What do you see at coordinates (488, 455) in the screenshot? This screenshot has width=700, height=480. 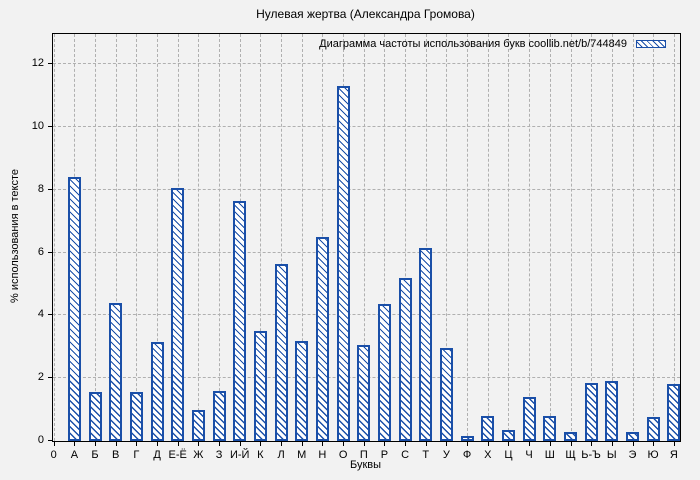 I see `x-tick-label: Х` at bounding box center [488, 455].